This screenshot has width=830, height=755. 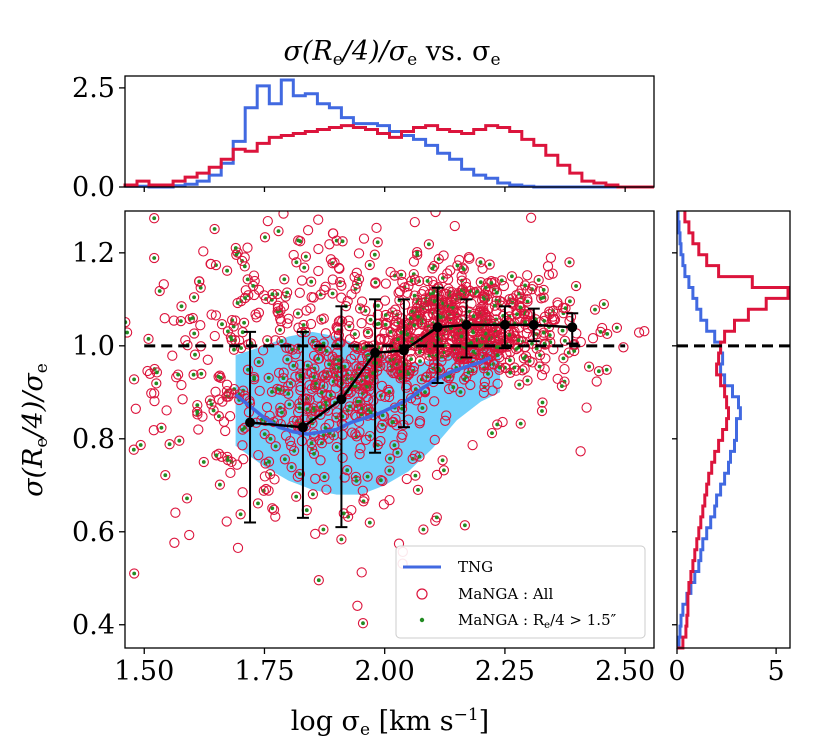 I want to click on tng-median-line, so click(x=363, y=395).